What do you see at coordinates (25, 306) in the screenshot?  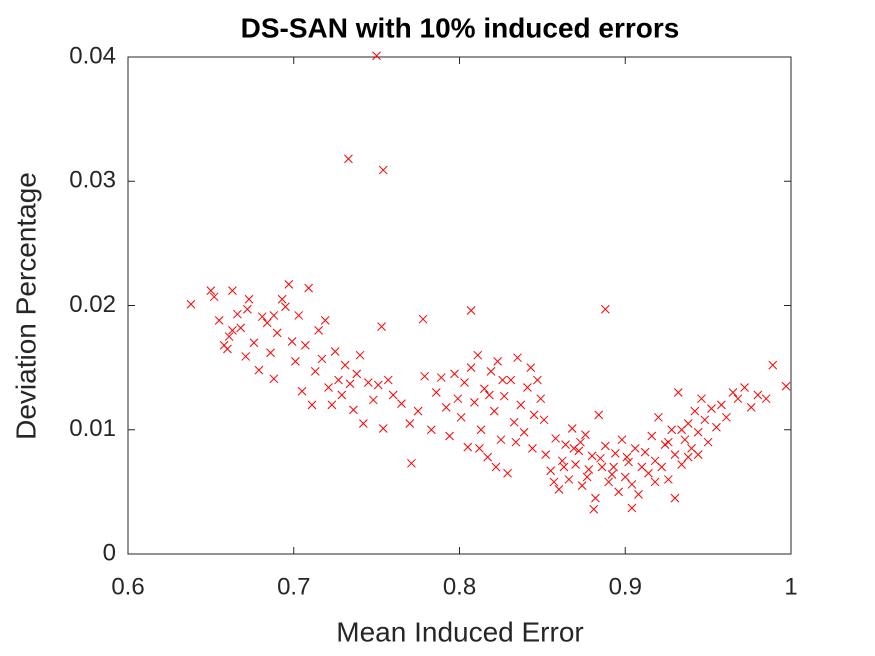 I see `y-axis-label: Deviation Percentage` at bounding box center [25, 306].